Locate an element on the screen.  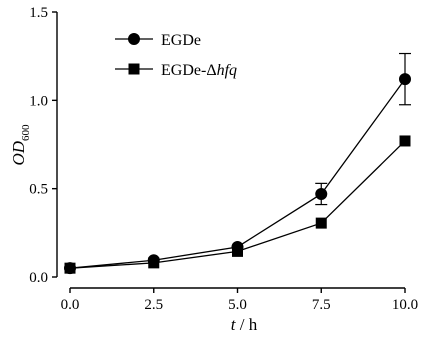
legend-label: EGDe-Δhfq is located at coordinates (199, 70).